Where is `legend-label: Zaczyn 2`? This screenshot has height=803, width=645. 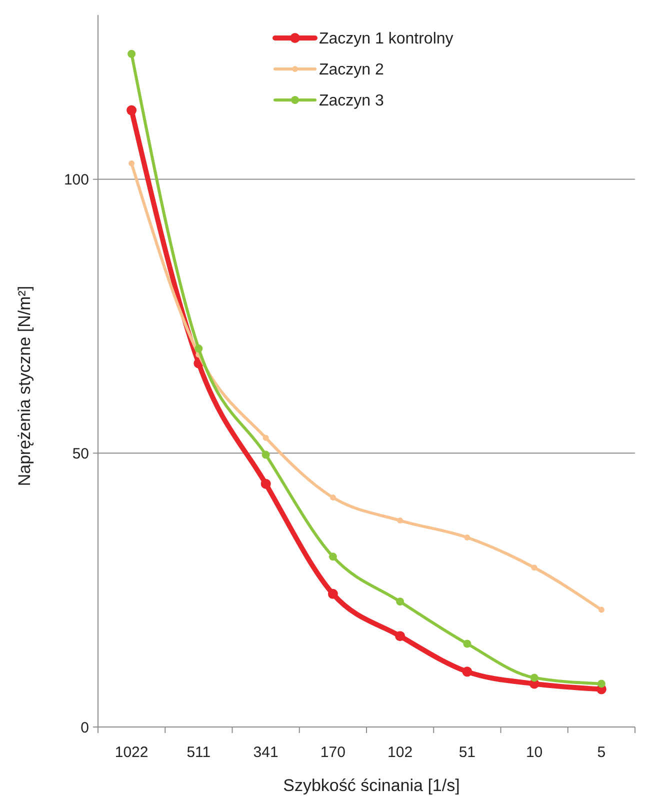 legend-label: Zaczyn 2 is located at coordinates (351, 70).